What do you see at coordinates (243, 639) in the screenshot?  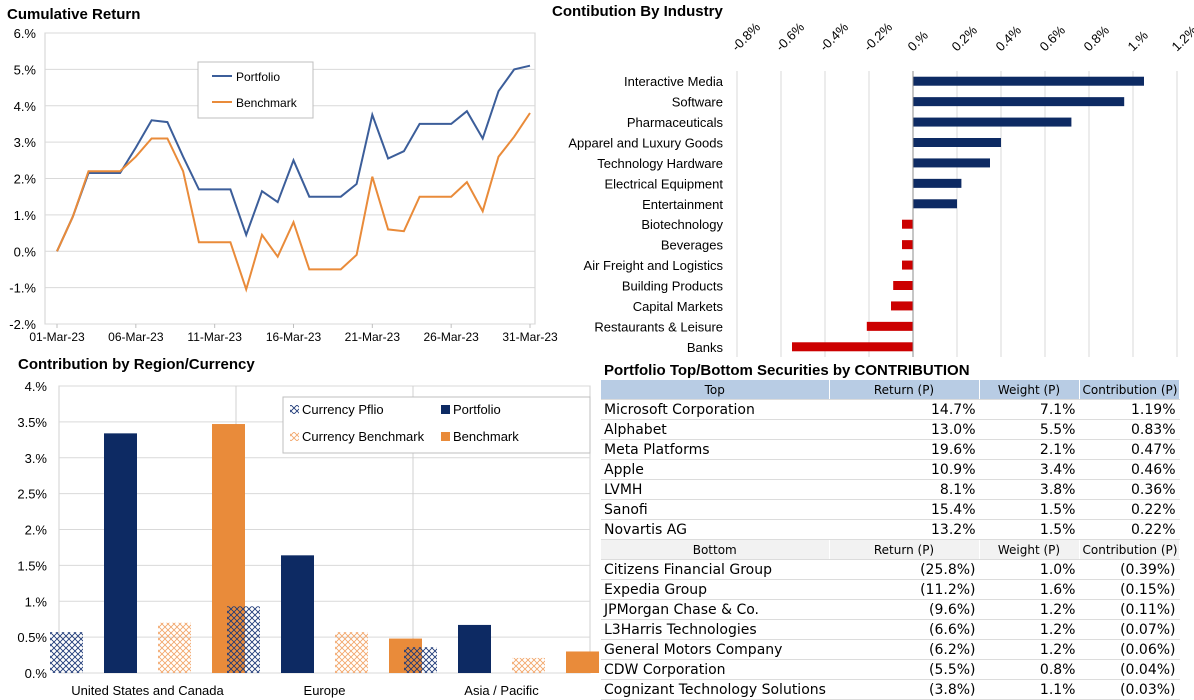 I see `bar-currency-pflio` at bounding box center [243, 639].